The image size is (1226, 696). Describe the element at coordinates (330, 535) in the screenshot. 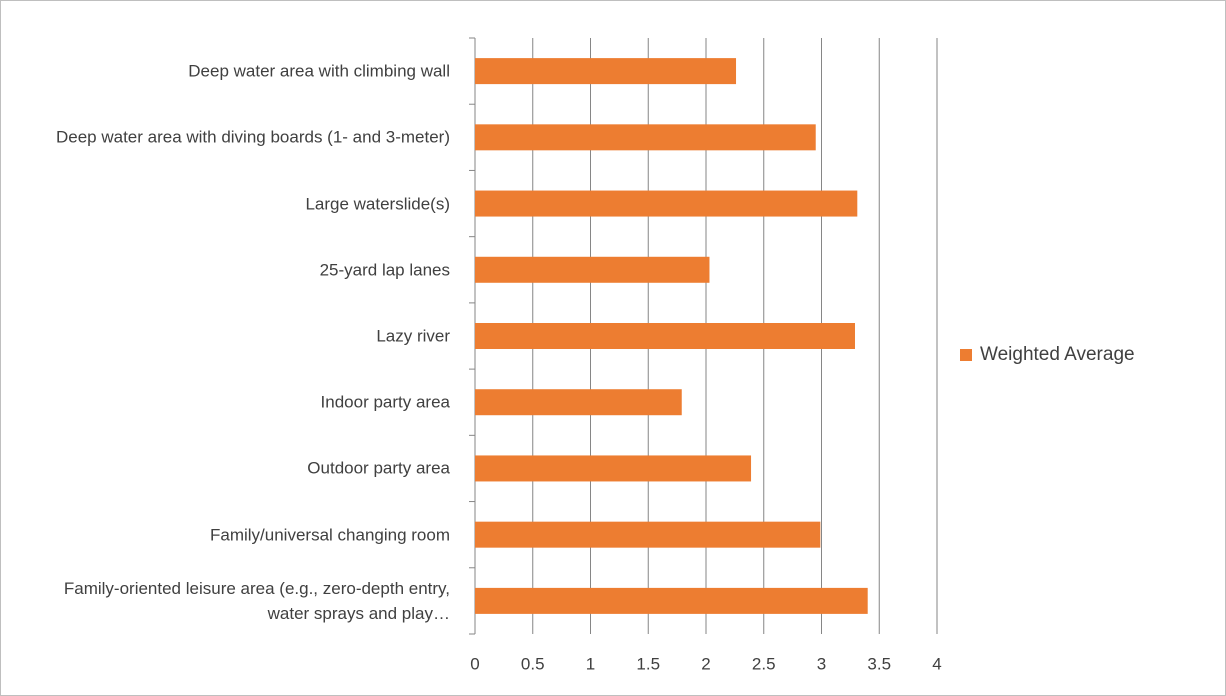

I see `y-tick-label: Family/universal changing room` at that location.